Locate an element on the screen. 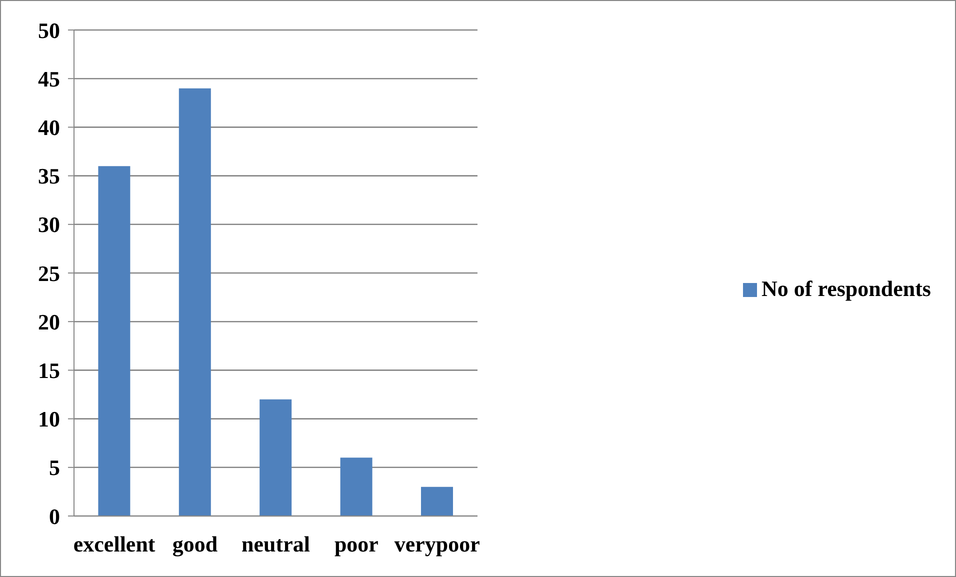 The width and height of the screenshot is (956, 577). y-tick-label: 40 is located at coordinates (49, 127).